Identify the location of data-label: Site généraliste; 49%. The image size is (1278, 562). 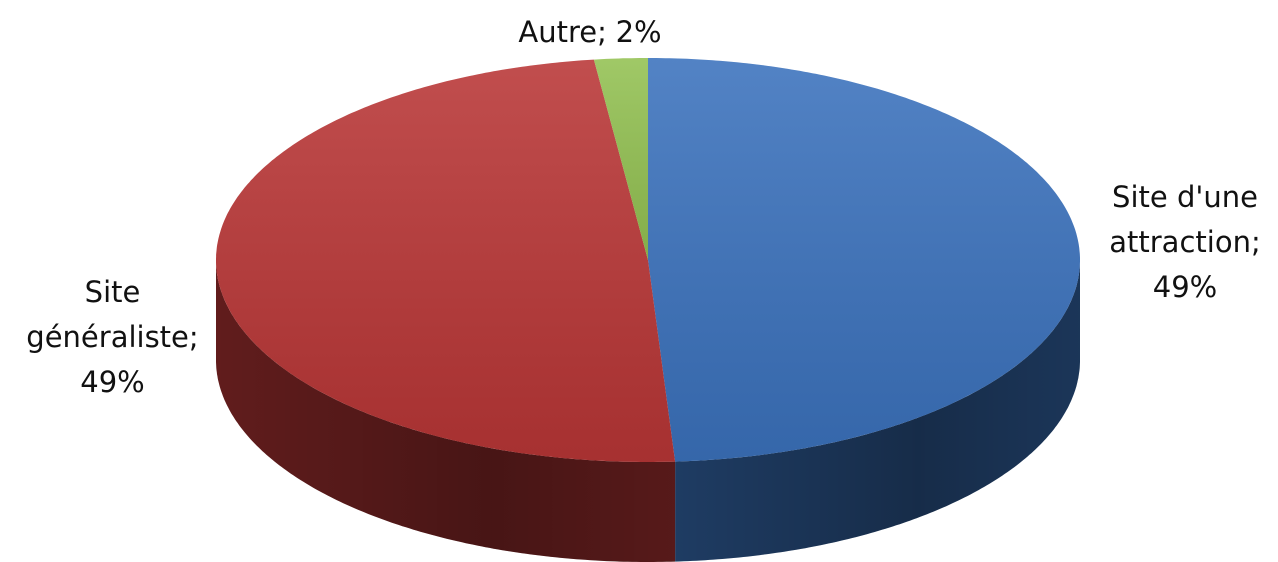
(112, 337).